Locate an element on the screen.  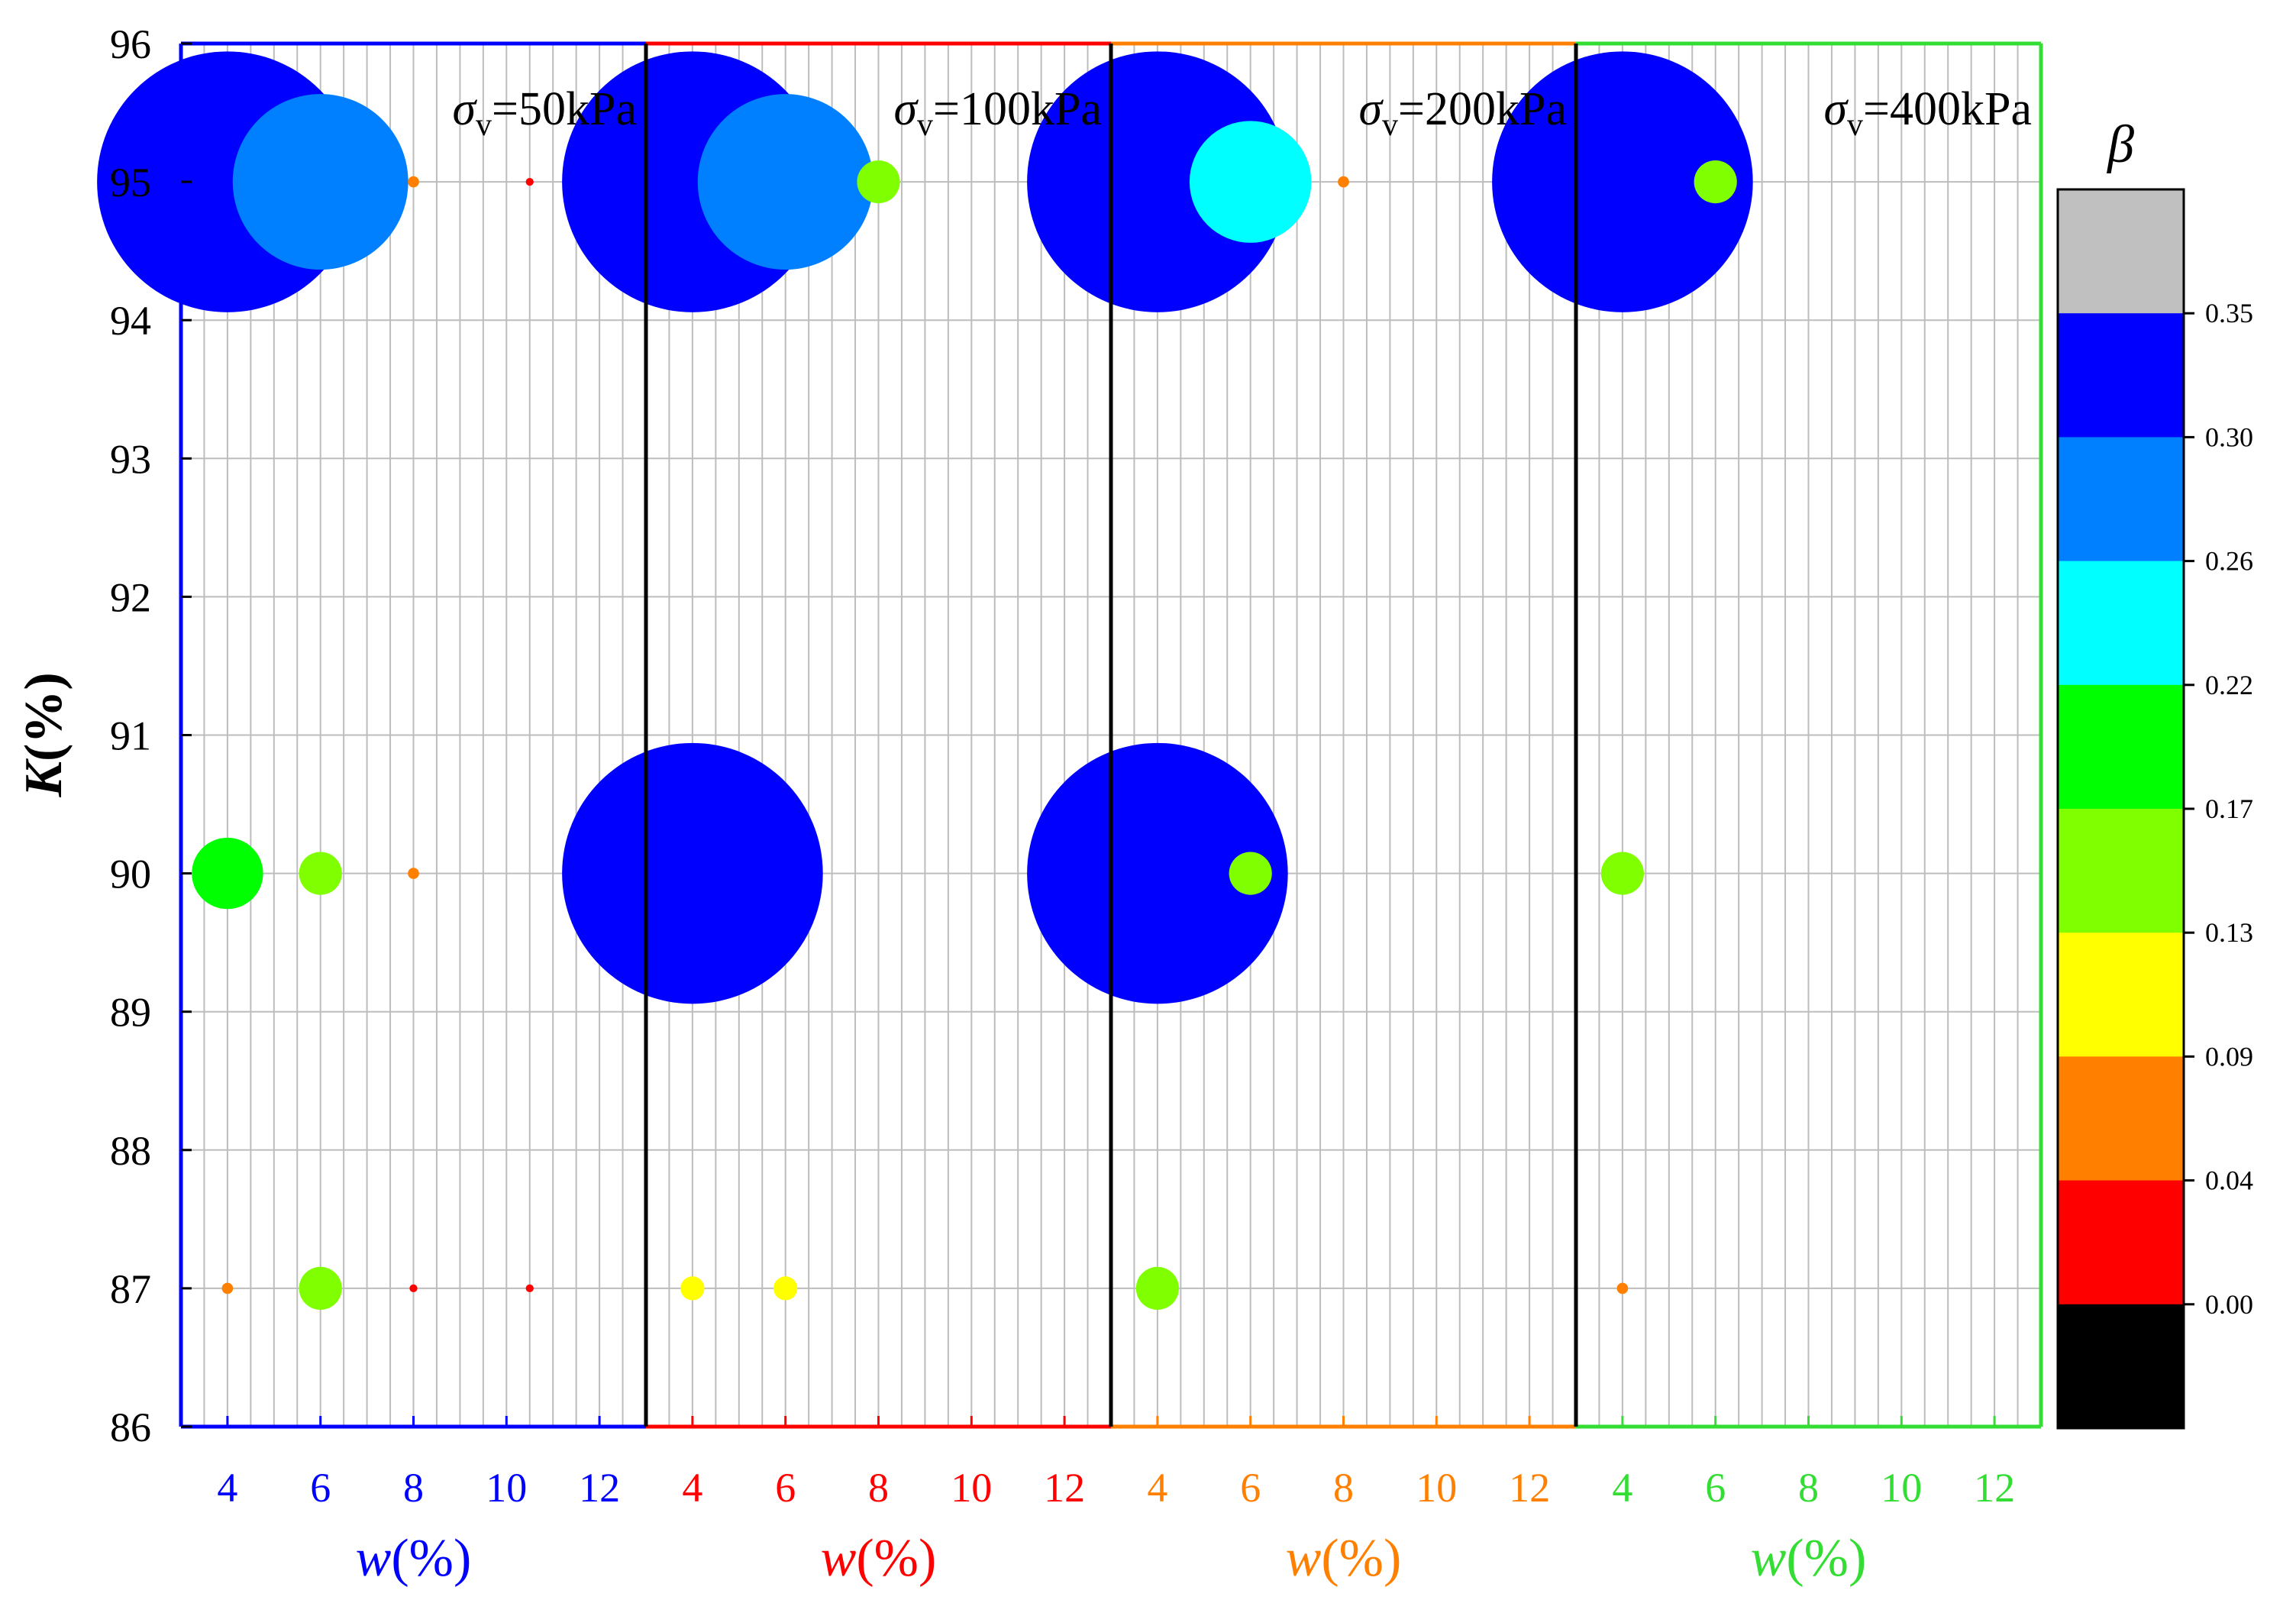
colorbar-label: β is located at coordinates (2120, 144).